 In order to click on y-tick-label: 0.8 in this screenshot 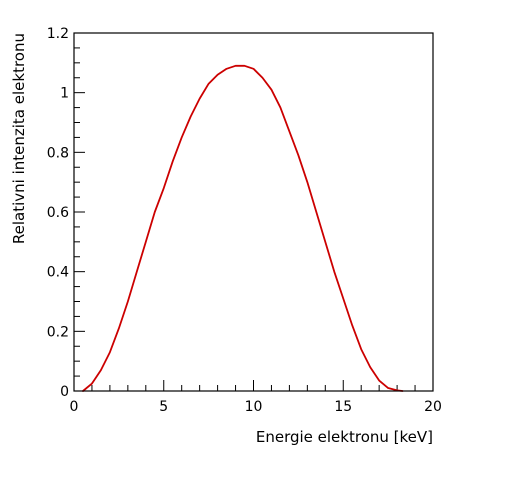, I will do `click(58, 153)`.